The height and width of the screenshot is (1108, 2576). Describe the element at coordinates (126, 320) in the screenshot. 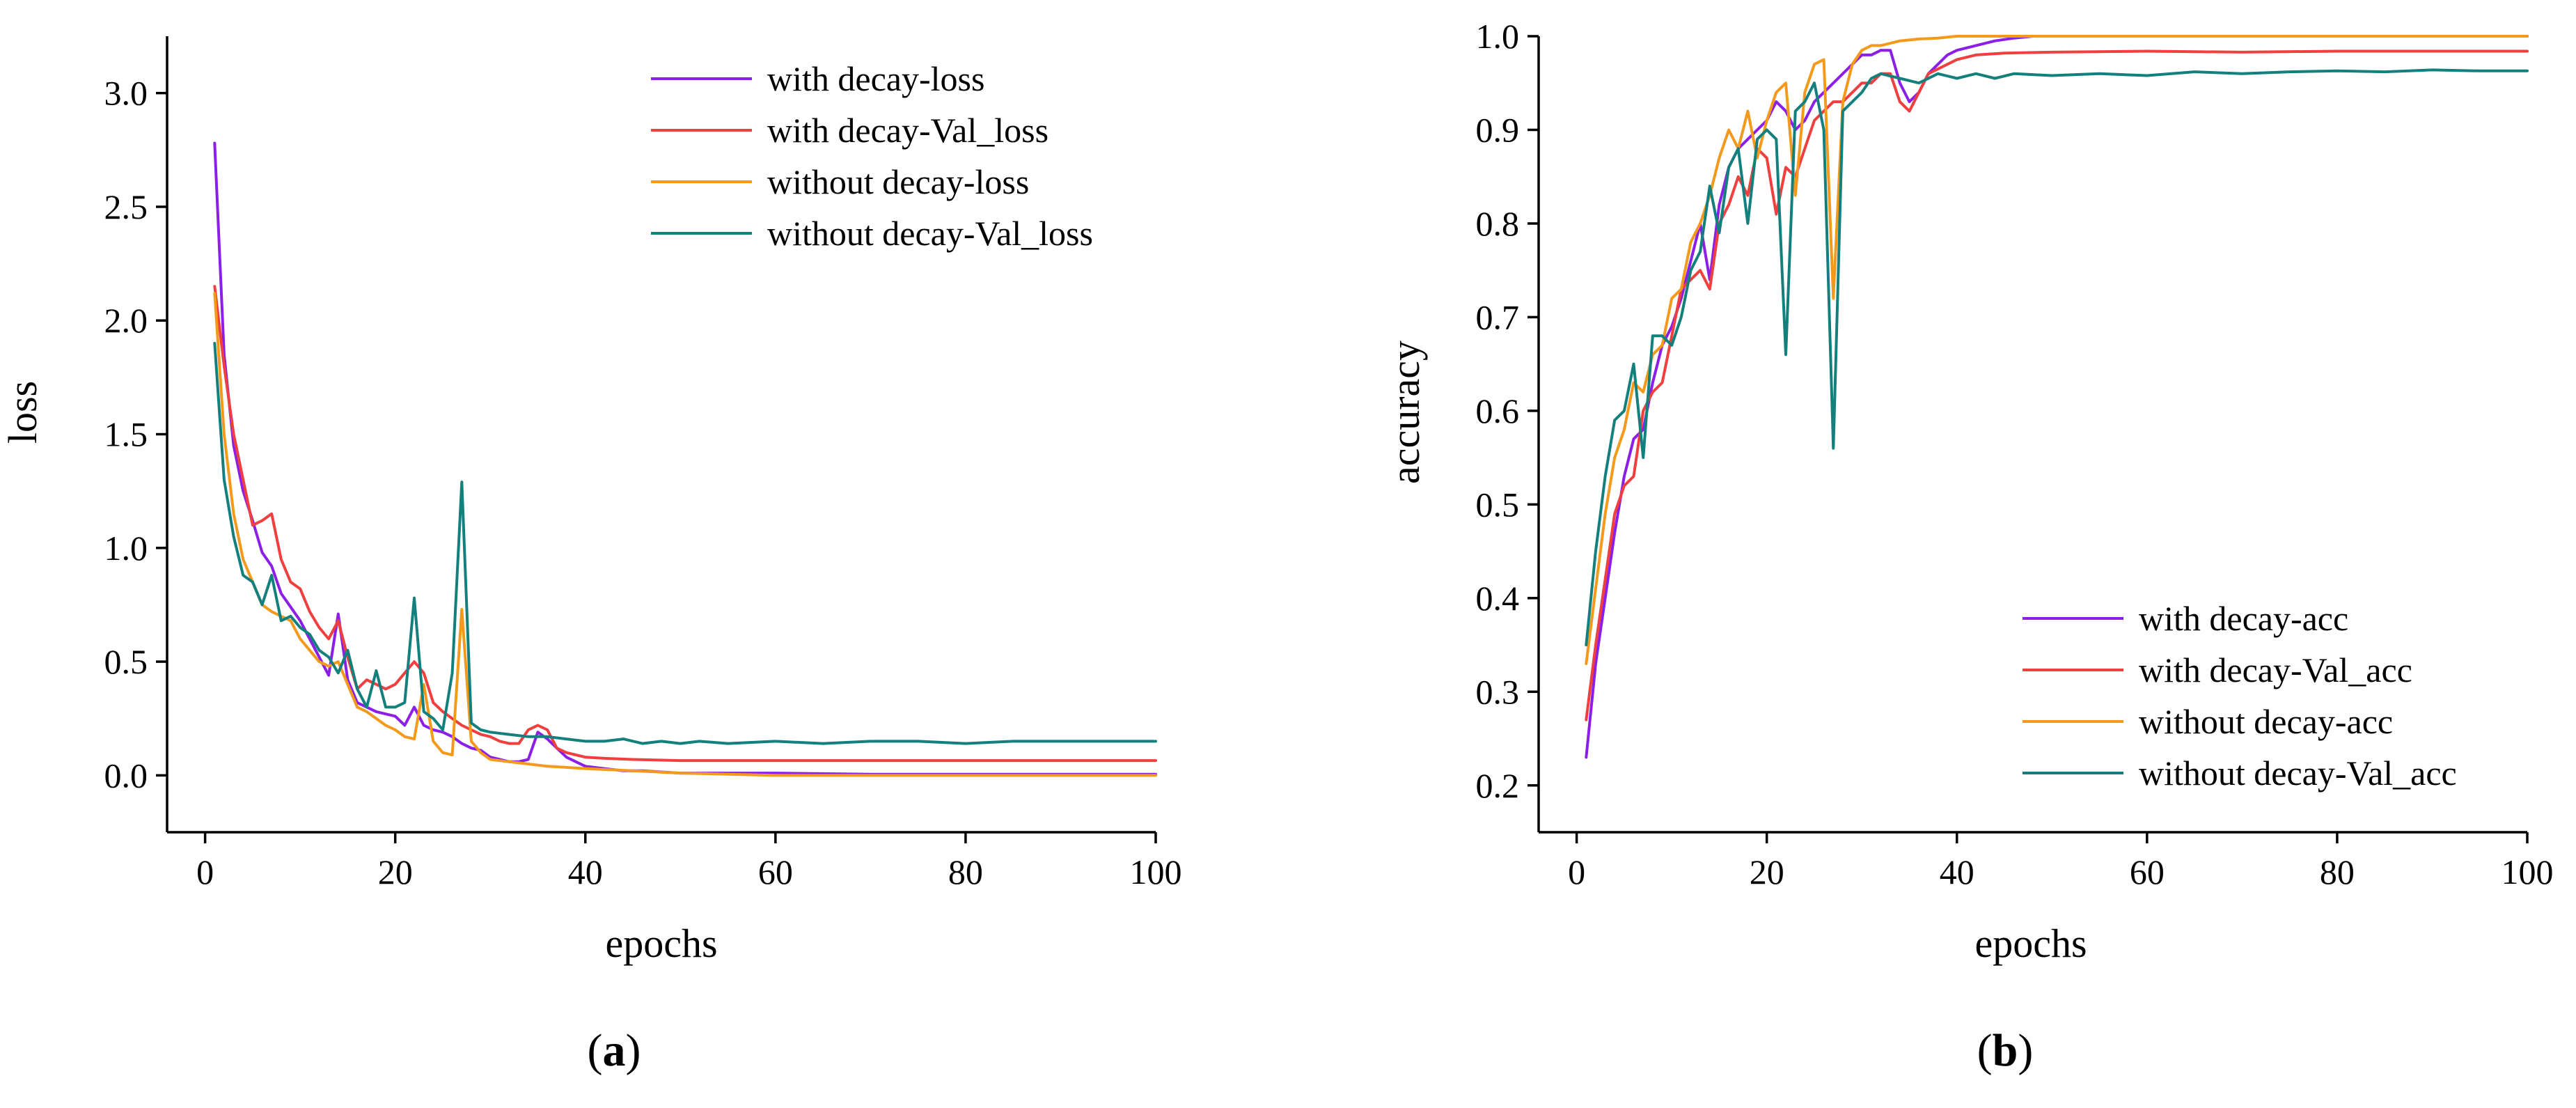

I see `loss-y-tick-label: 2.0` at that location.